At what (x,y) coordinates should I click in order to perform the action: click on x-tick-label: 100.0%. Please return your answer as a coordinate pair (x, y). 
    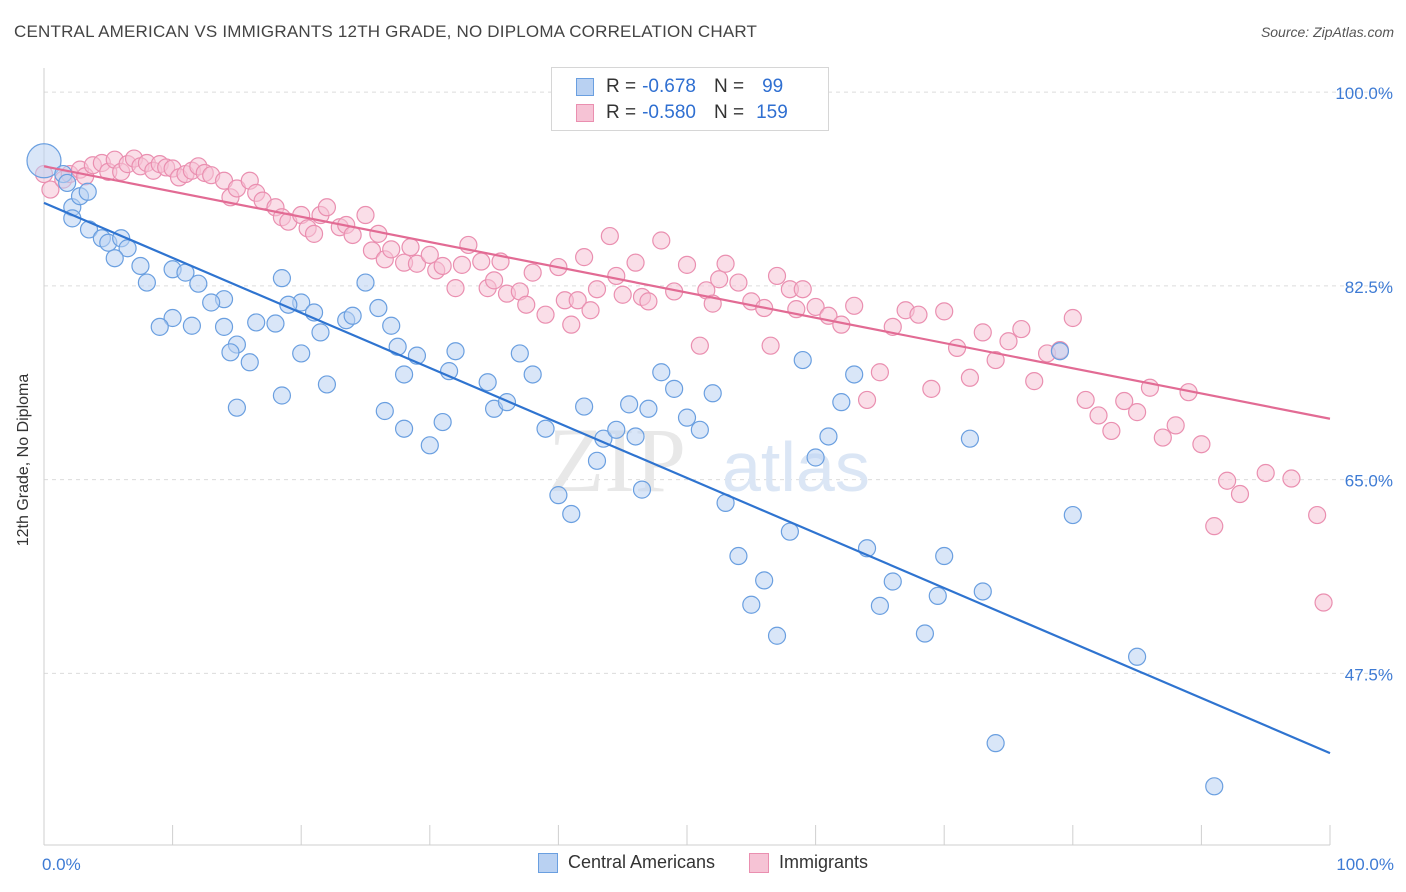
    Looking at the image, I should click on (1365, 864).